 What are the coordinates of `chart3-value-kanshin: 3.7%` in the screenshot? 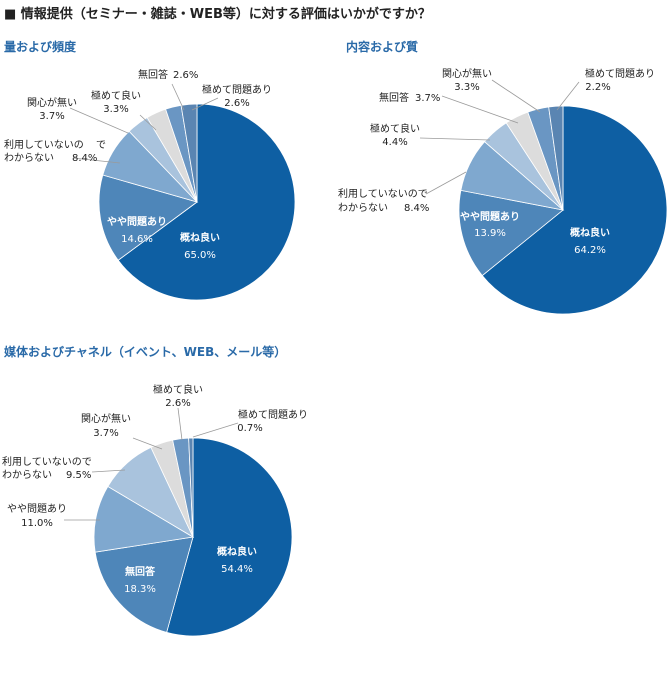 It's located at (105, 433).